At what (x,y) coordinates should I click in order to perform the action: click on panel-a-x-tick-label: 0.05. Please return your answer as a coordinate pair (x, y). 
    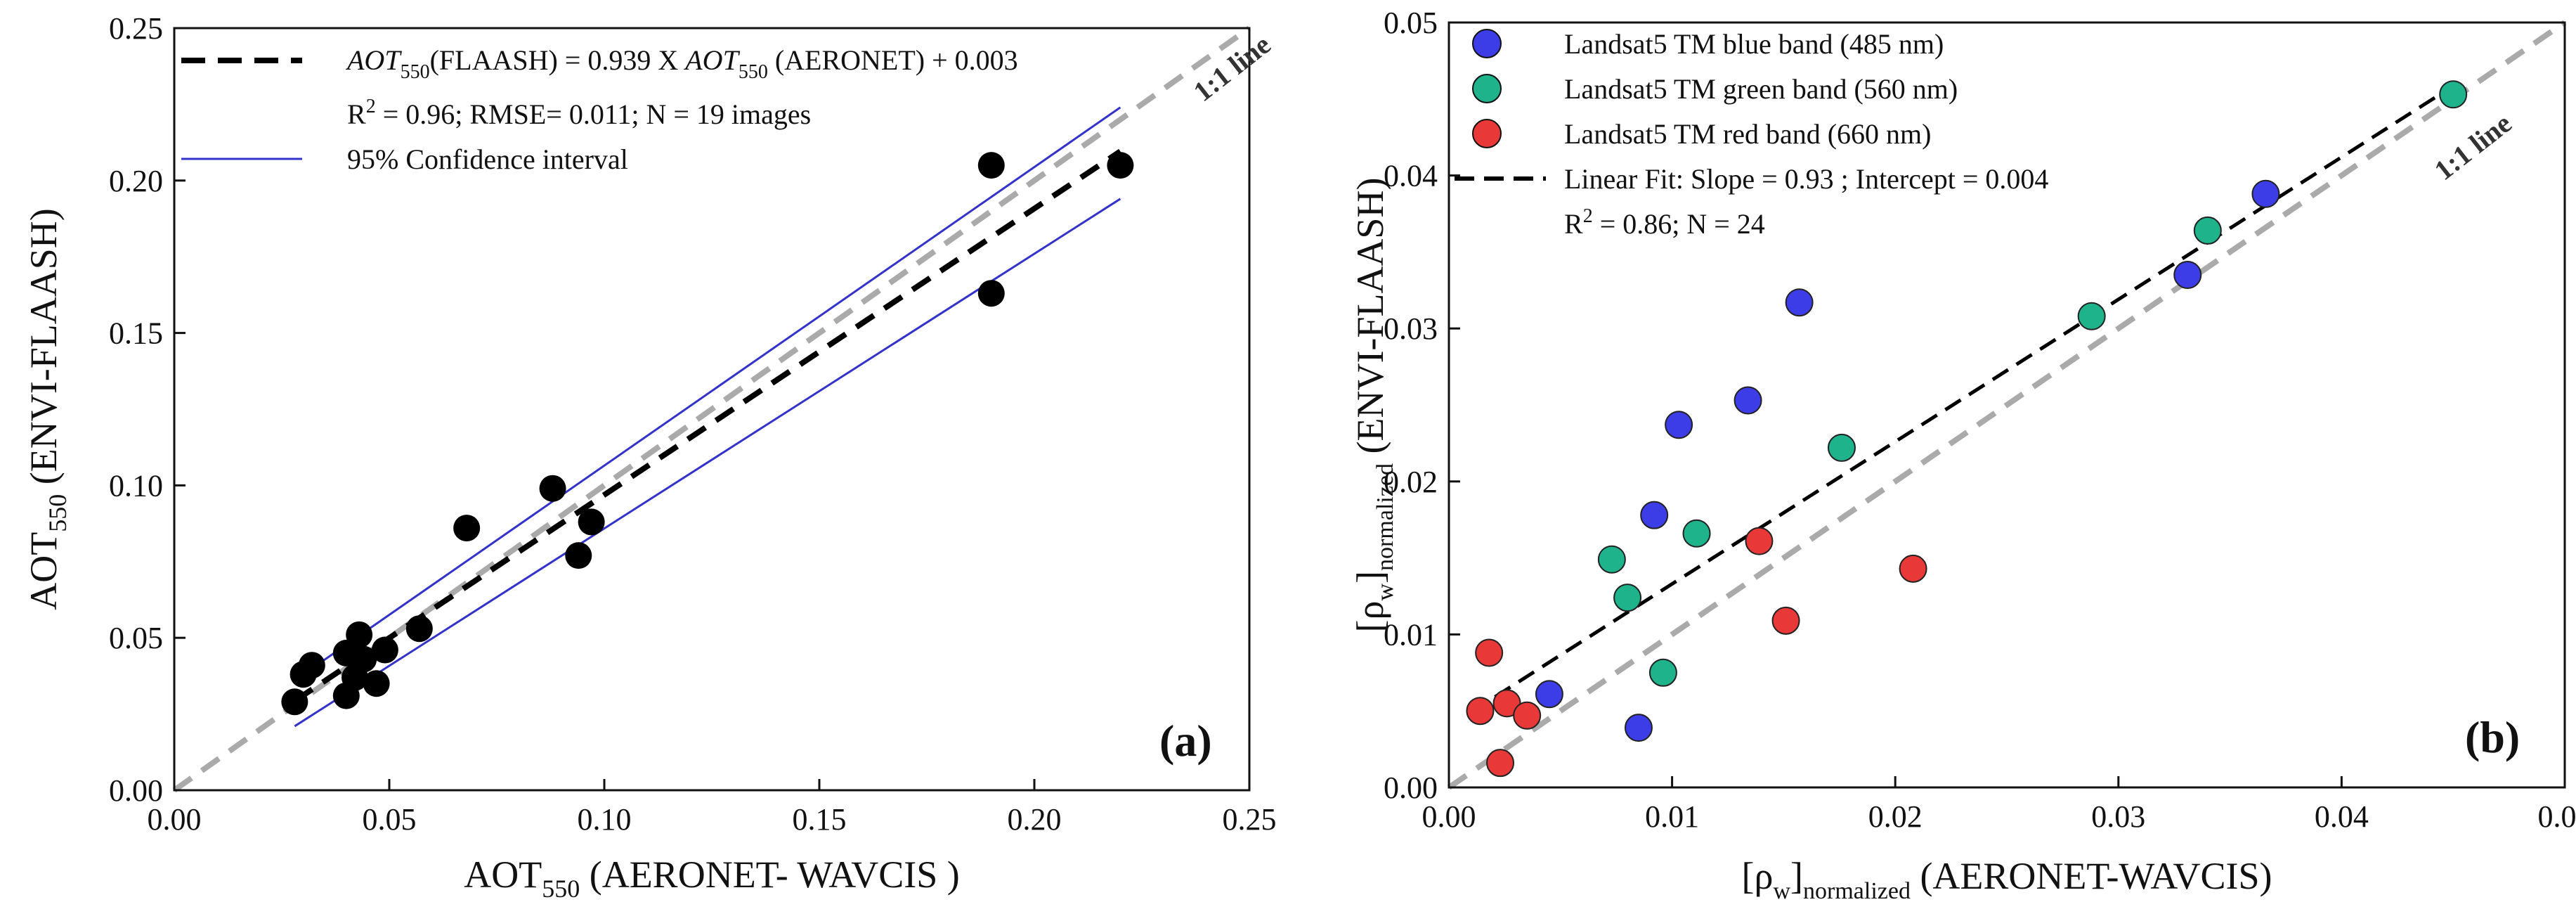
    Looking at the image, I should click on (390, 819).